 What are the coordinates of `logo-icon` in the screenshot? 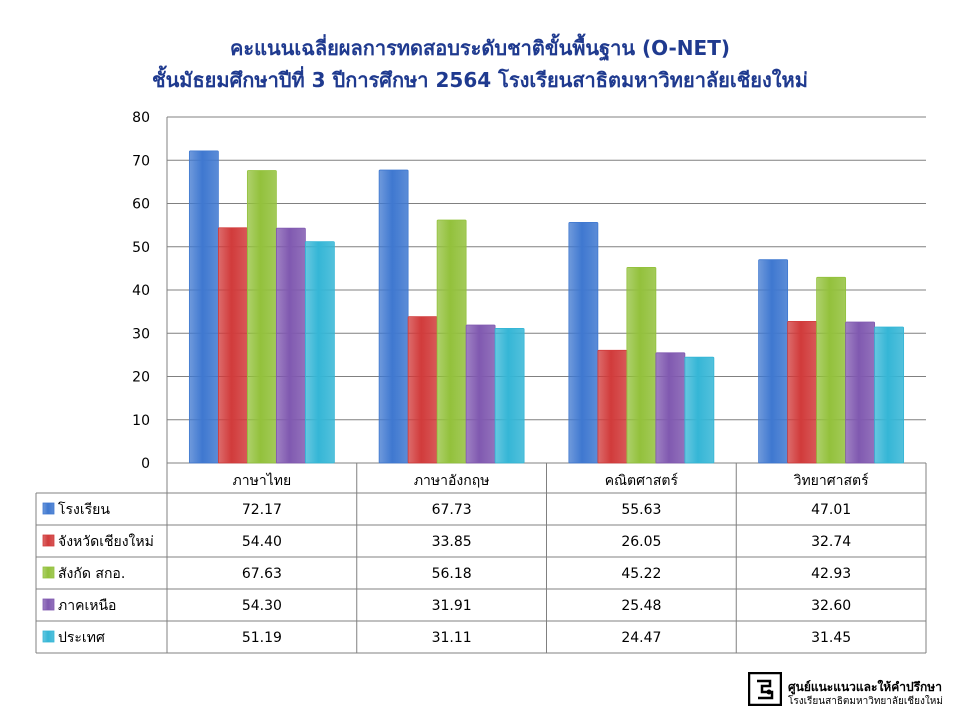 It's located at (765, 689).